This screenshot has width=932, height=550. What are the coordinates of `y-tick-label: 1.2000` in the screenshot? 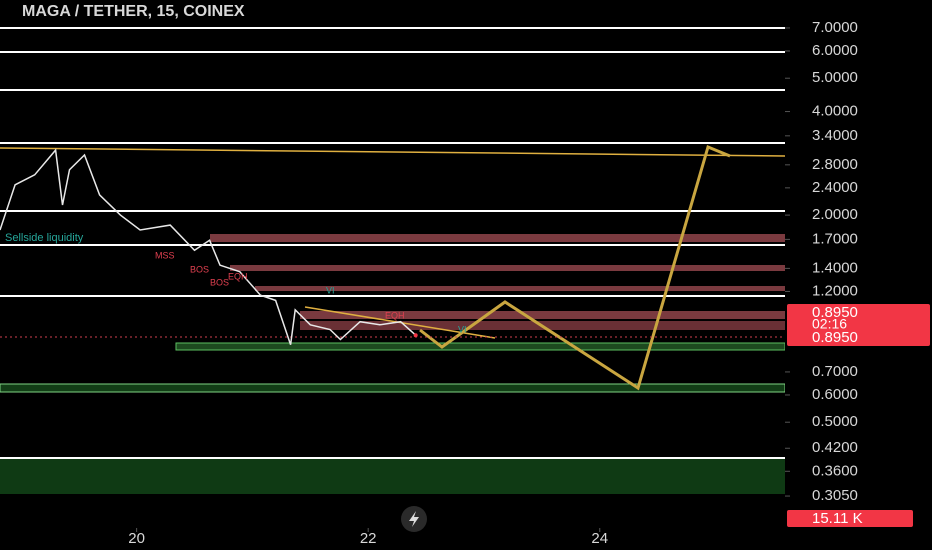 It's located at (835, 290).